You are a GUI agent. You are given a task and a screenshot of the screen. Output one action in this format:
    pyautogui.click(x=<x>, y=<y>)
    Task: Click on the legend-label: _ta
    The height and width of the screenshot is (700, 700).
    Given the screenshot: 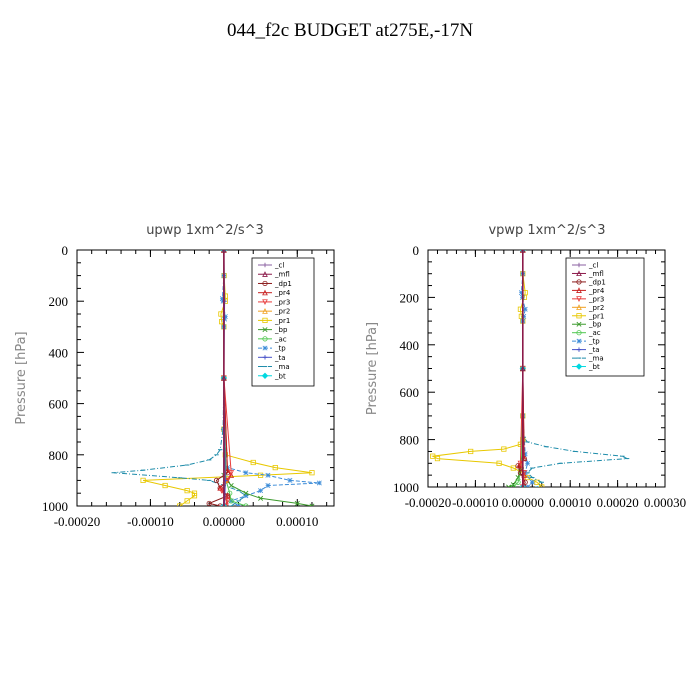 What is the action you would take?
    pyautogui.click(x=280, y=358)
    